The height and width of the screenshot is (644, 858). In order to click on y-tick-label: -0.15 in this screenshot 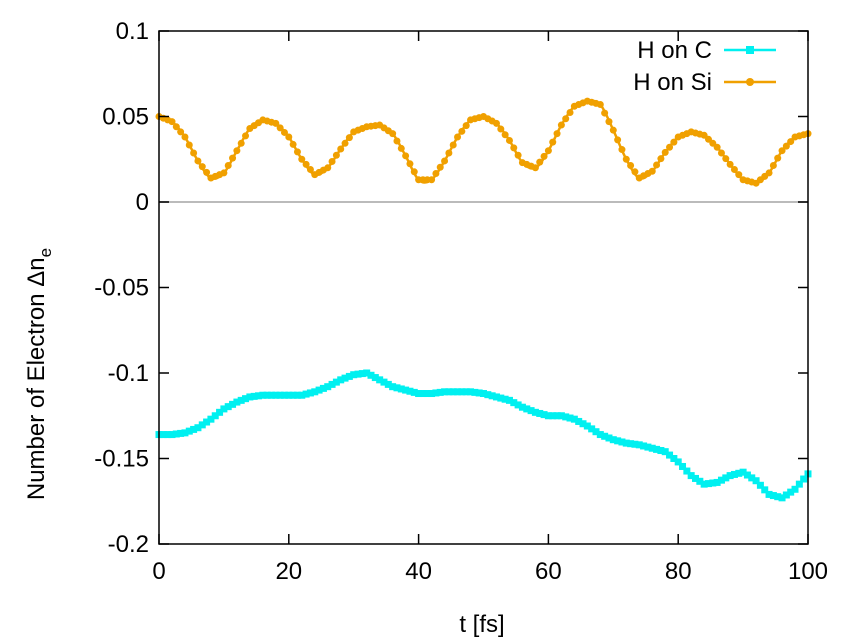, I will do `click(121, 459)`.